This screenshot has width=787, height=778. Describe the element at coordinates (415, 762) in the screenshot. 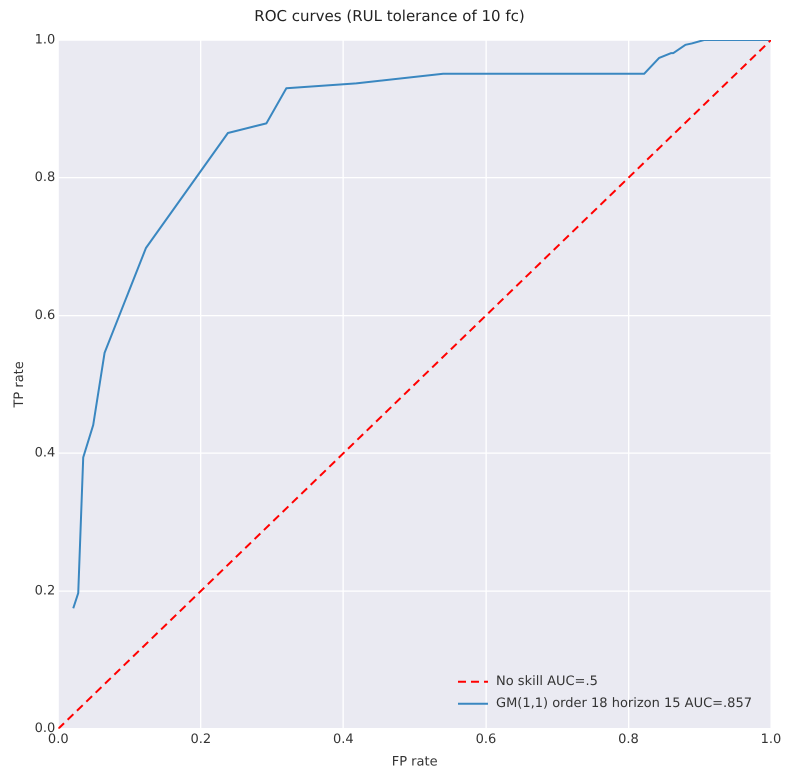

I see `x-axis-title: FP rate` at that location.